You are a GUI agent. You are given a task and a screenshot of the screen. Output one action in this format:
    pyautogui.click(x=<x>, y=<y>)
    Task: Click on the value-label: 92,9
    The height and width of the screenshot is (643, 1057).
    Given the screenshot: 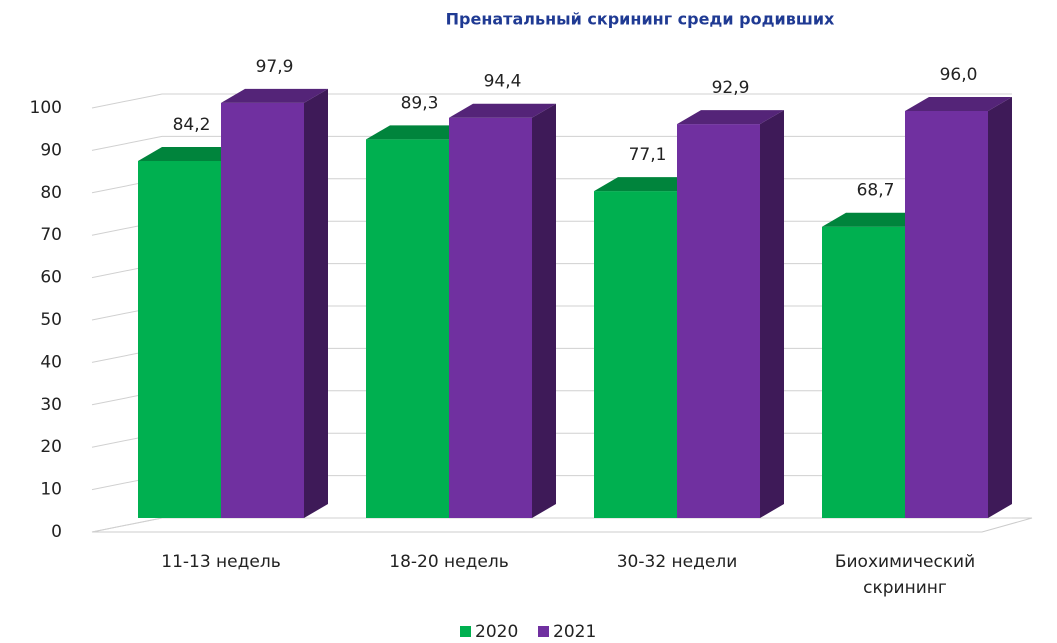 What is the action you would take?
    pyautogui.click(x=731, y=88)
    